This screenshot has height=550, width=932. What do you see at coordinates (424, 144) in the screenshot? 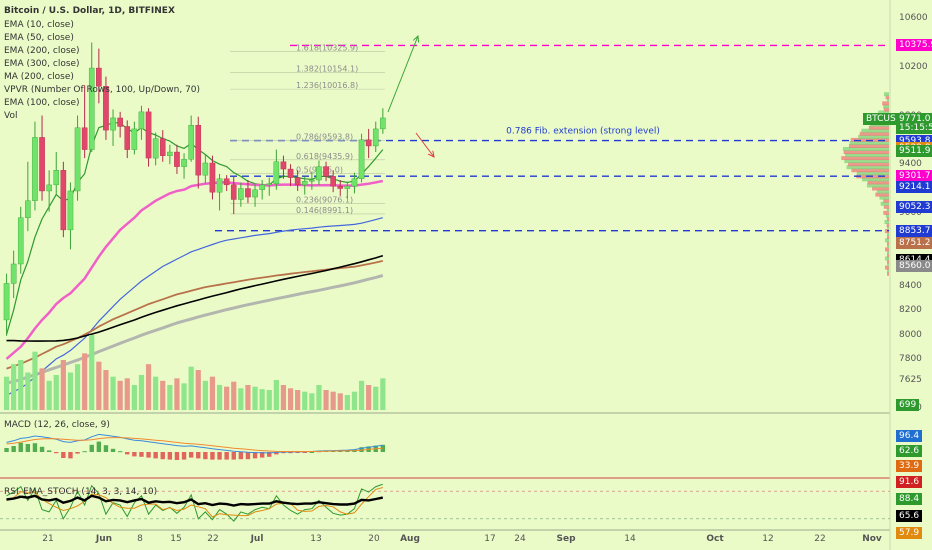
I see `bearish-projection-arrow` at bounding box center [424, 144].